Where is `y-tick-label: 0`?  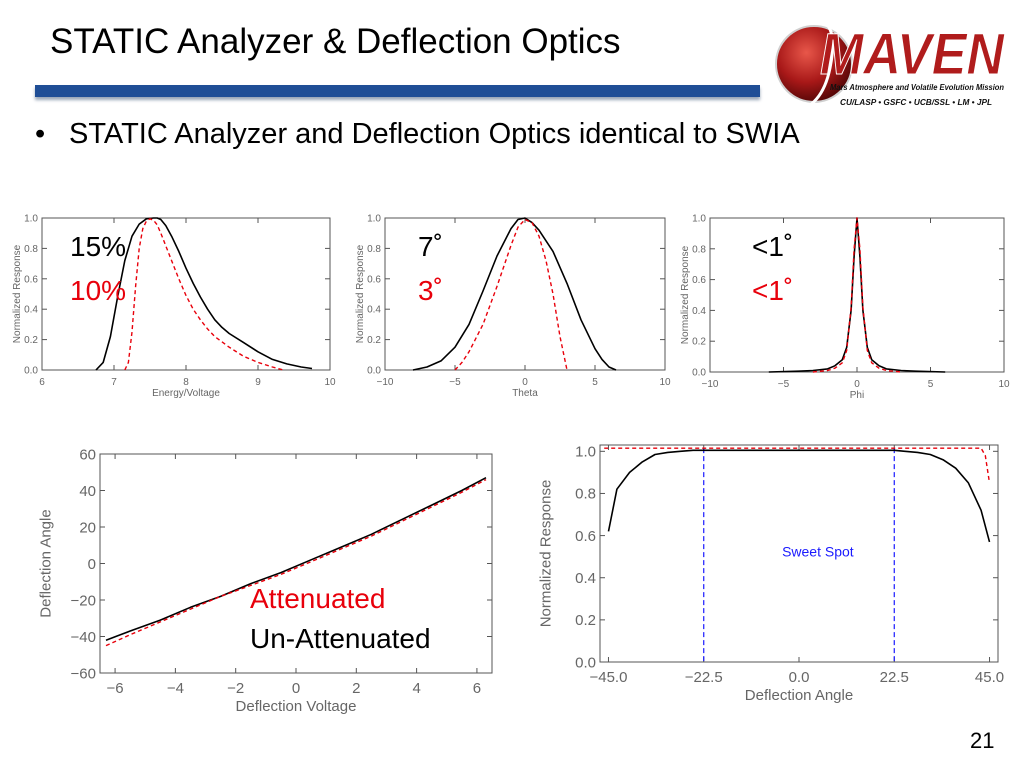 y-tick-label: 0 is located at coordinates (92, 564).